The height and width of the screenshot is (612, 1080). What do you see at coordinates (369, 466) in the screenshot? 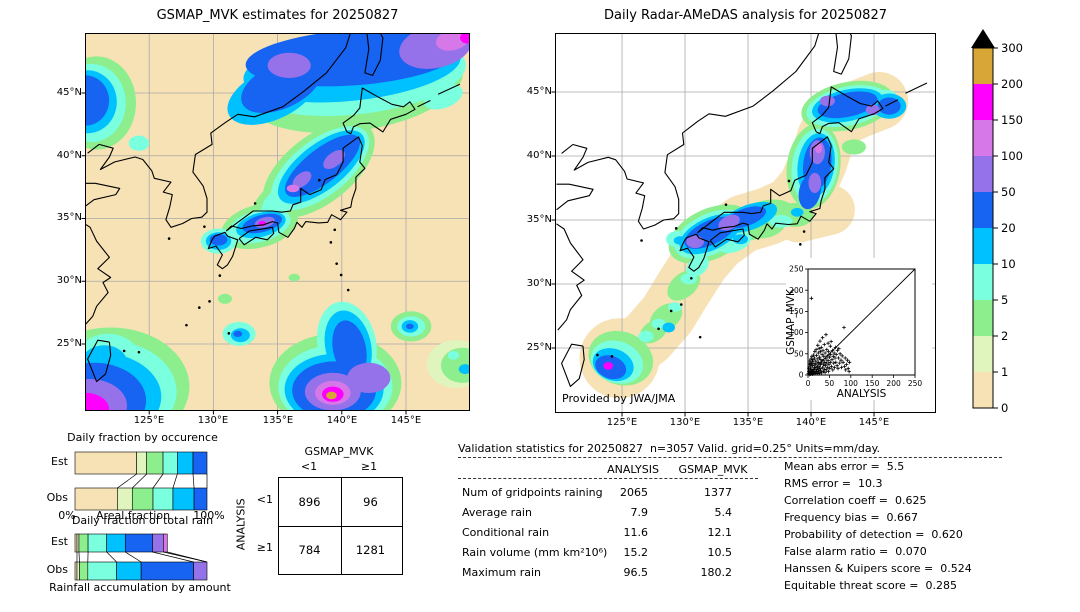
I see `contingency-col-label-ge1: ≥1` at bounding box center [369, 466].